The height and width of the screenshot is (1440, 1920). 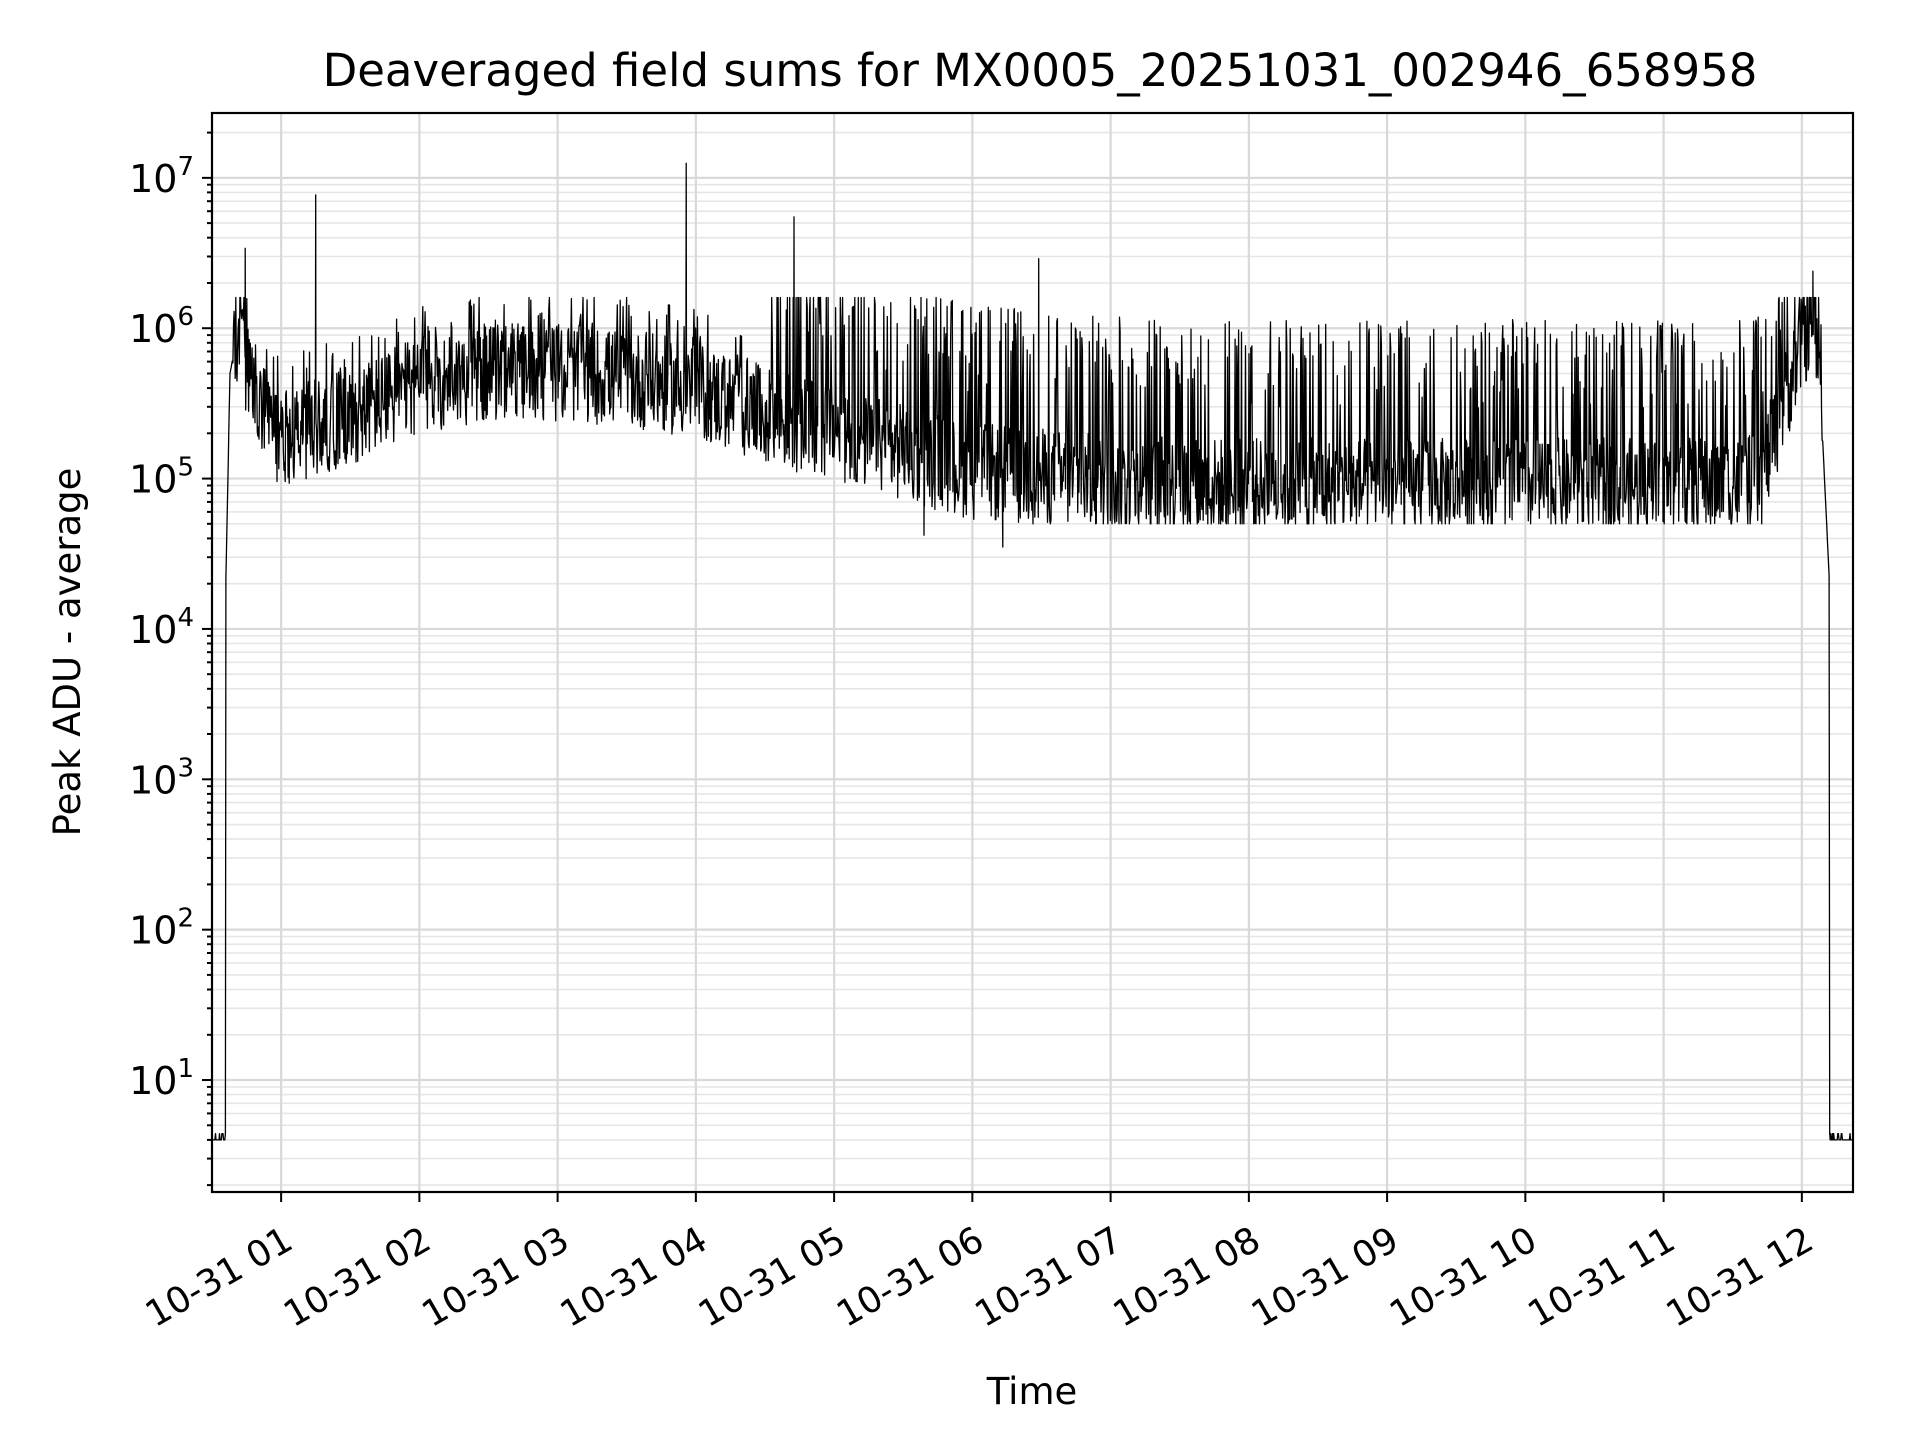 I want to click on y-tick-label: 10⁶, so click(x=161, y=326).